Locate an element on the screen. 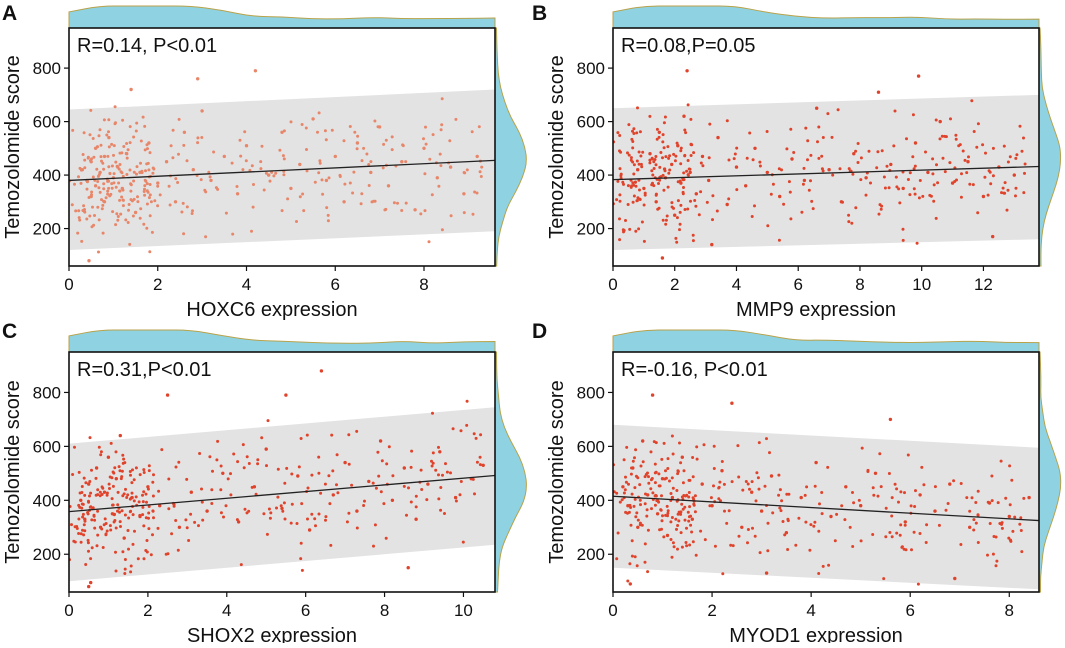 This screenshot has width=1065, height=648. regression-line is located at coordinates (826, 173).